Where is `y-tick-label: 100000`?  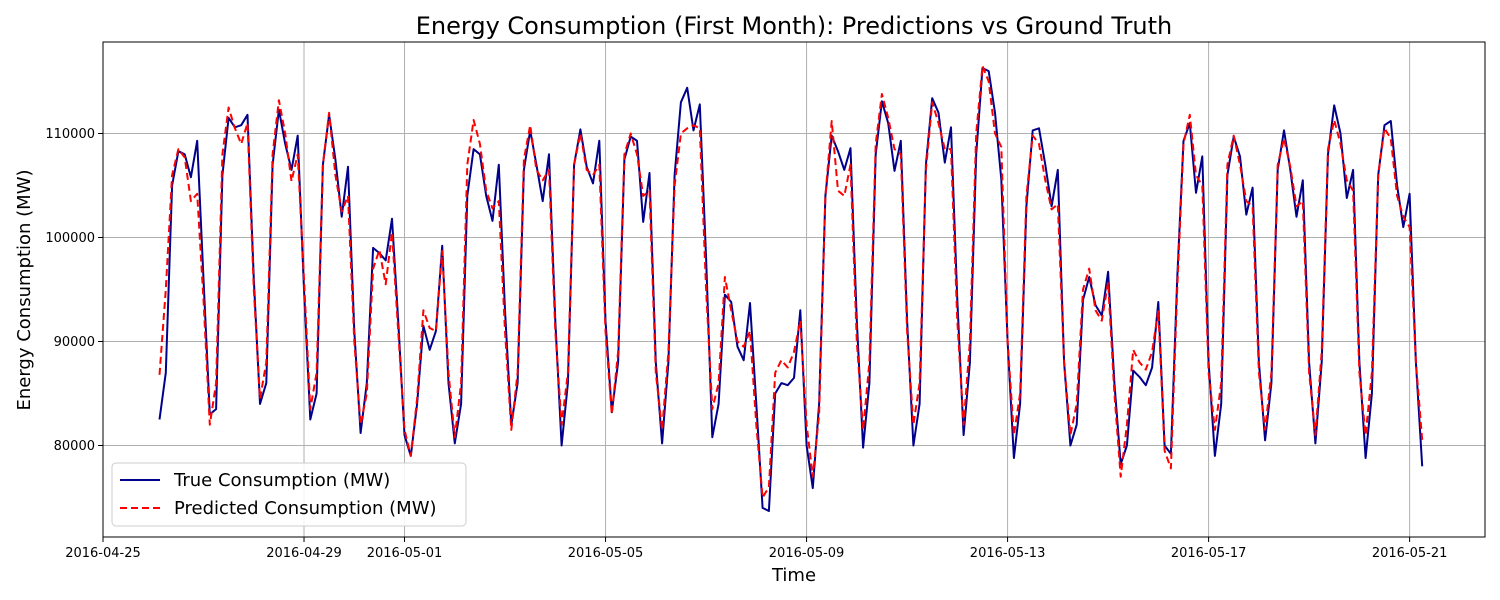 y-tick-label: 100000 is located at coordinates (70, 238).